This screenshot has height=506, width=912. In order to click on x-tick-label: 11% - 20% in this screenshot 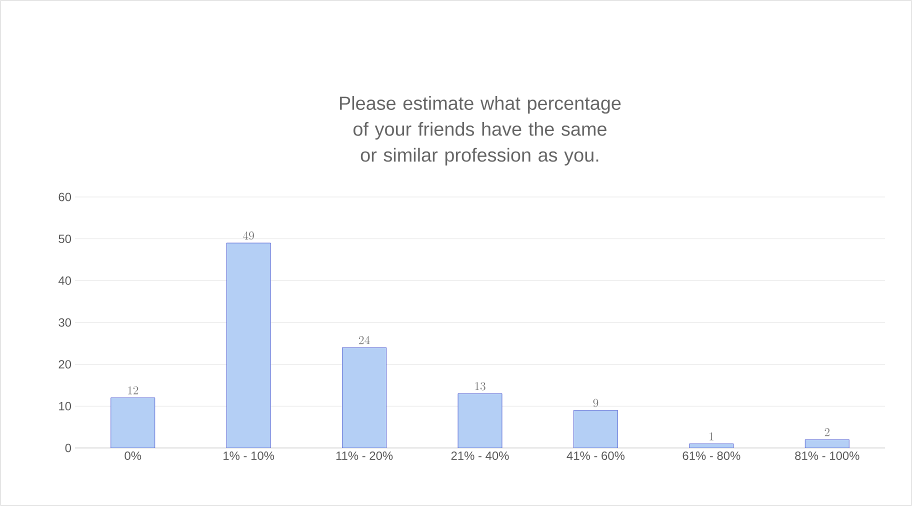, I will do `click(364, 456)`.